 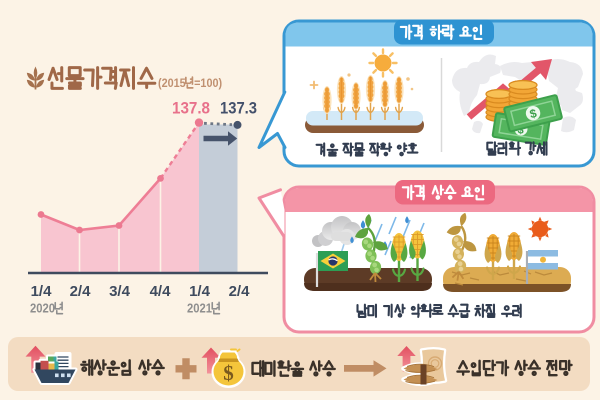 I want to click on svg-text: 137.8, so click(x=191, y=109).